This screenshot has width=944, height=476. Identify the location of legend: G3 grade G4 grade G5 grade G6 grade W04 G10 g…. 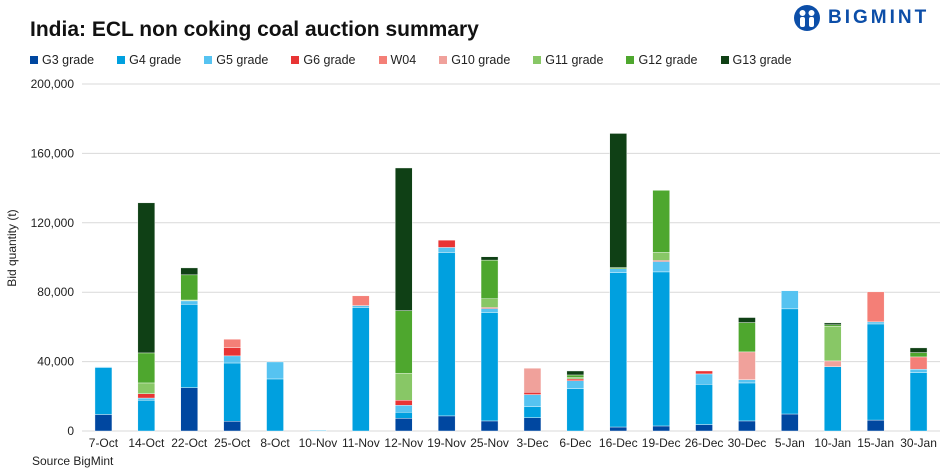
(422, 60).